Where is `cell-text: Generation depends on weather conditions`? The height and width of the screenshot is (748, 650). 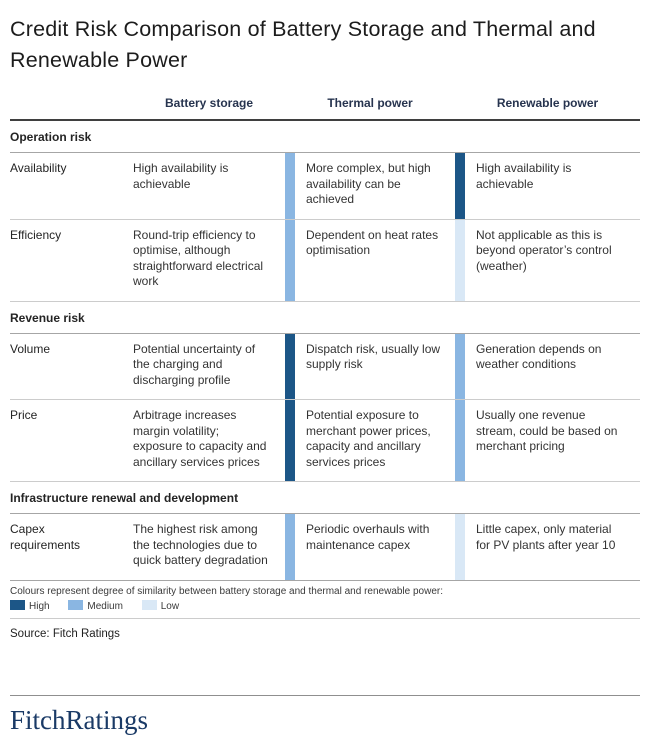 cell-text: Generation depends on weather conditions is located at coordinates (539, 356).